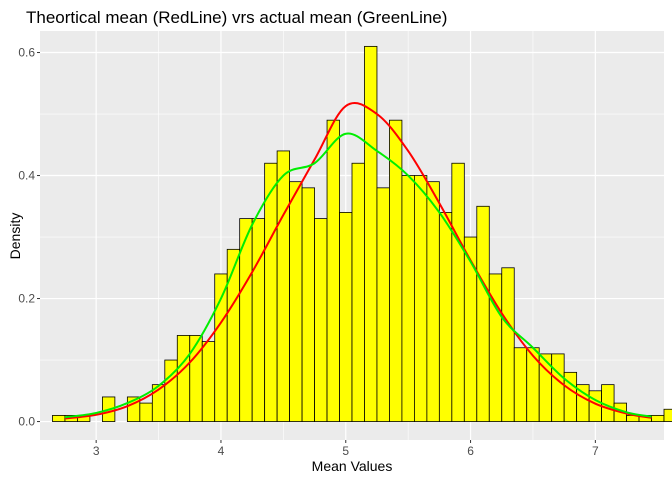  What do you see at coordinates (345, 451) in the screenshot?
I see `x-tick-label: 5` at bounding box center [345, 451].